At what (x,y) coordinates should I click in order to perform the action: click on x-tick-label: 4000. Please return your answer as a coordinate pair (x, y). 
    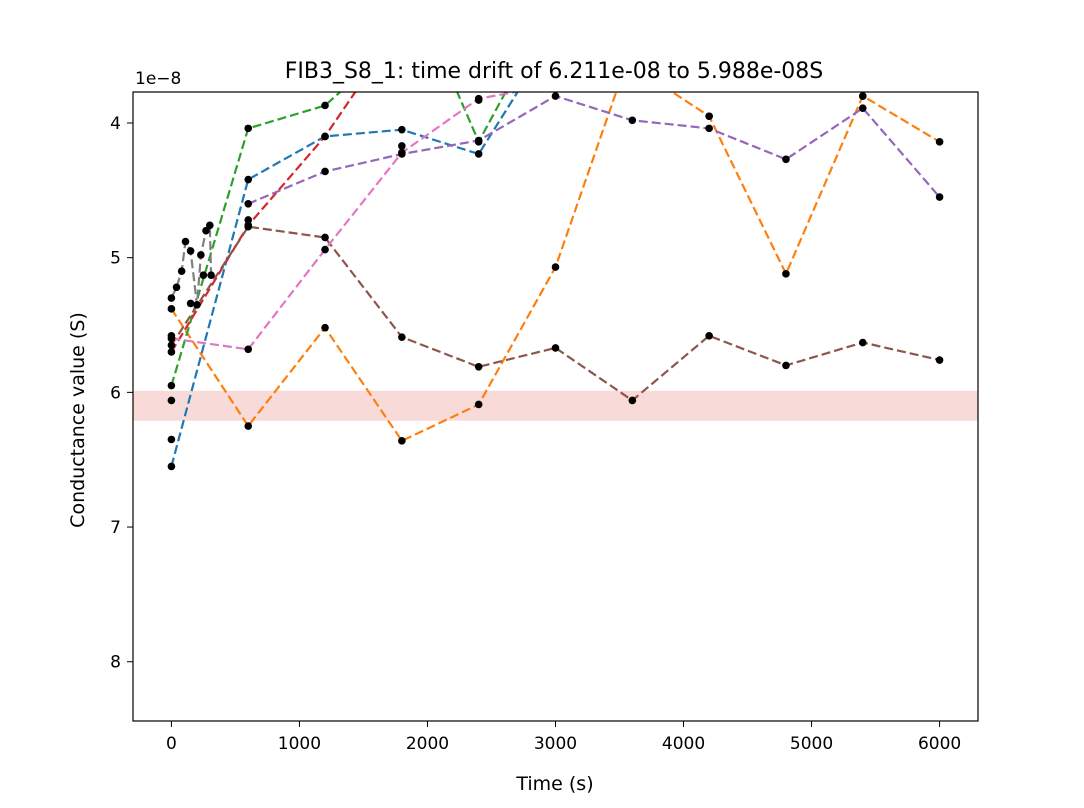
    Looking at the image, I should click on (683, 744).